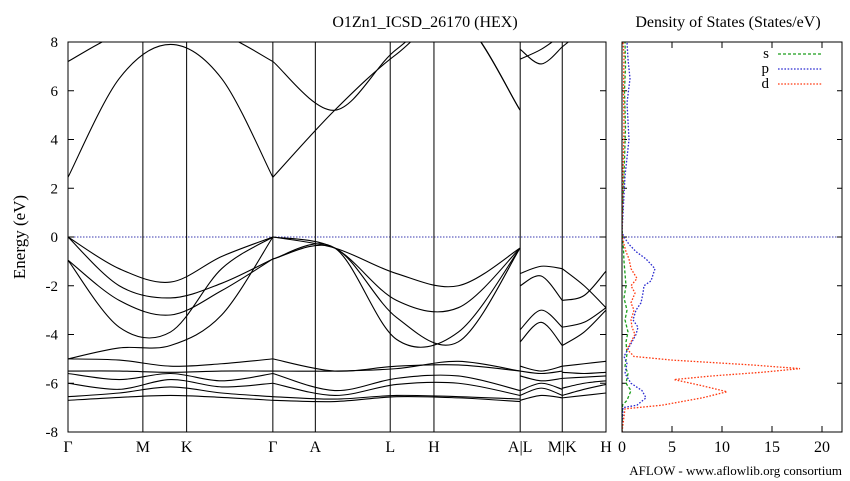 The width and height of the screenshot is (850, 481). I want to click on dos-x-tick-label: 5, so click(672, 447).